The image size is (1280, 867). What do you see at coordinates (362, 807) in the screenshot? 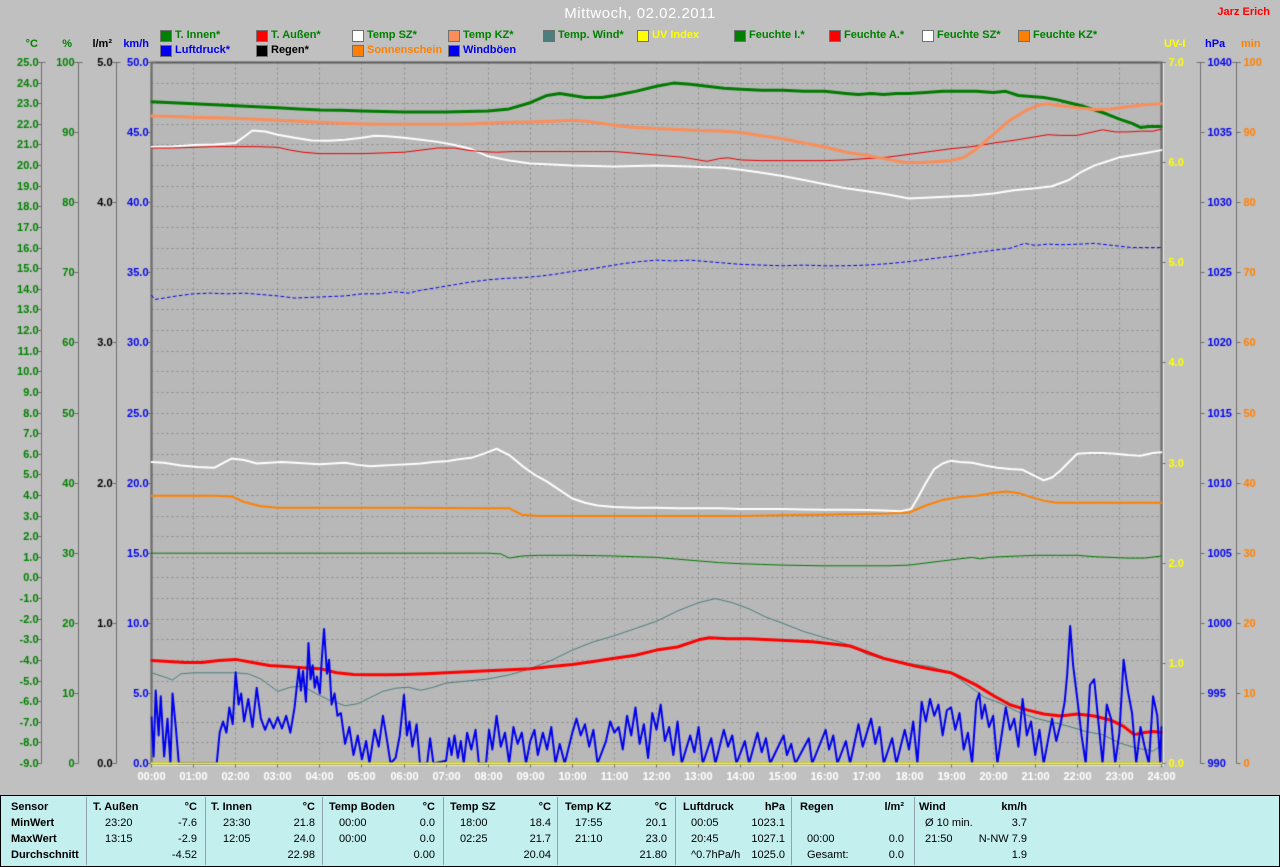
I see `table-cell: Temp Boden` at bounding box center [362, 807].